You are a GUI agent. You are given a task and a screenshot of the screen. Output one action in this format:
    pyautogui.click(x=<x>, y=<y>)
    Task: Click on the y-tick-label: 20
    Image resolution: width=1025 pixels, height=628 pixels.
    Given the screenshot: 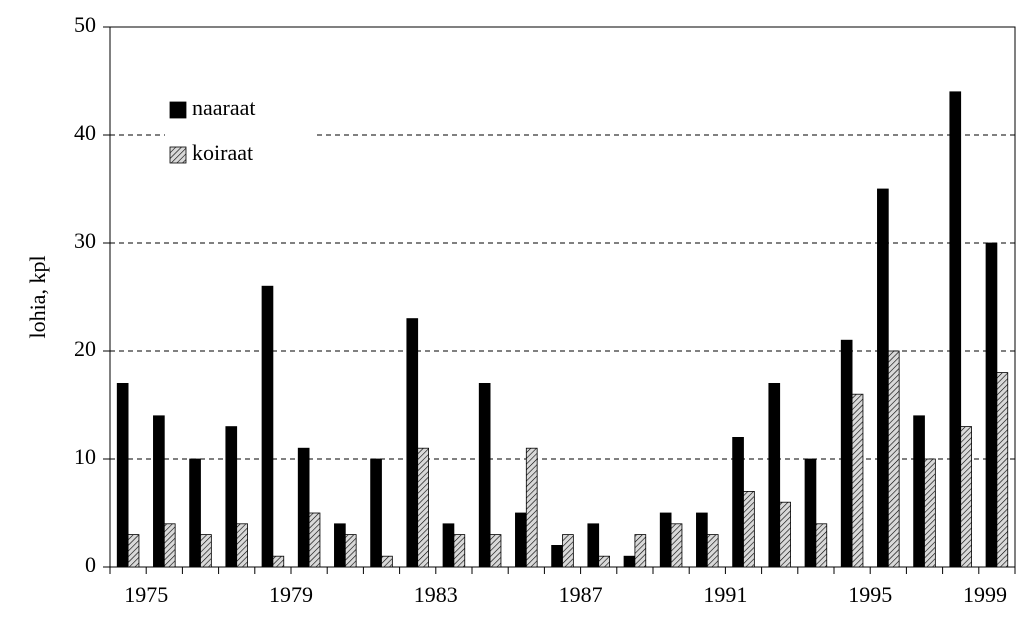 What is the action you would take?
    pyautogui.click(x=85, y=348)
    